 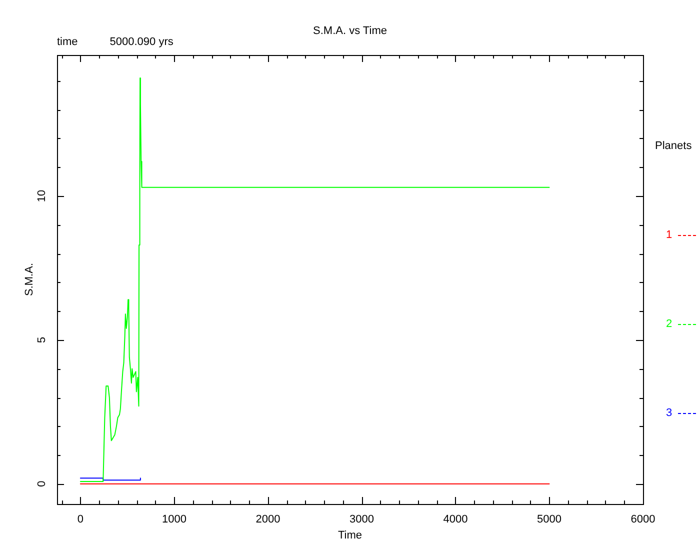 I want to click on chart-title: S.M.A. vs Time, so click(x=350, y=31).